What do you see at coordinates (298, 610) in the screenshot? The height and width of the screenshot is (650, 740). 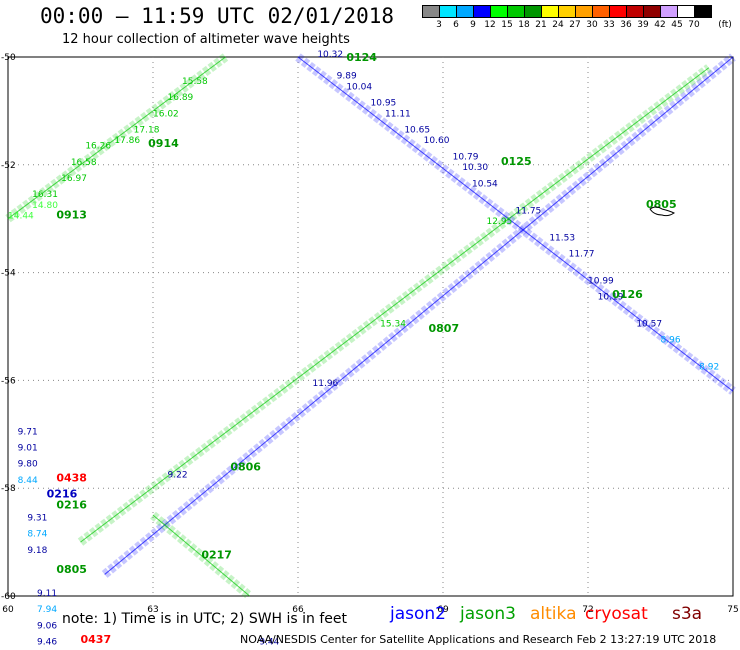 I see `lon-tick-label: 66` at bounding box center [298, 610].